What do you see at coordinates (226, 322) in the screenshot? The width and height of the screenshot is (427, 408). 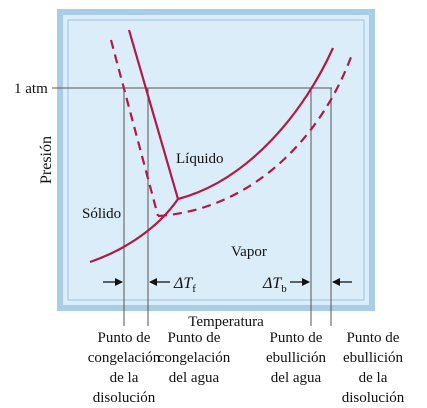 I see `x-axis-label: Temperatura` at bounding box center [226, 322].